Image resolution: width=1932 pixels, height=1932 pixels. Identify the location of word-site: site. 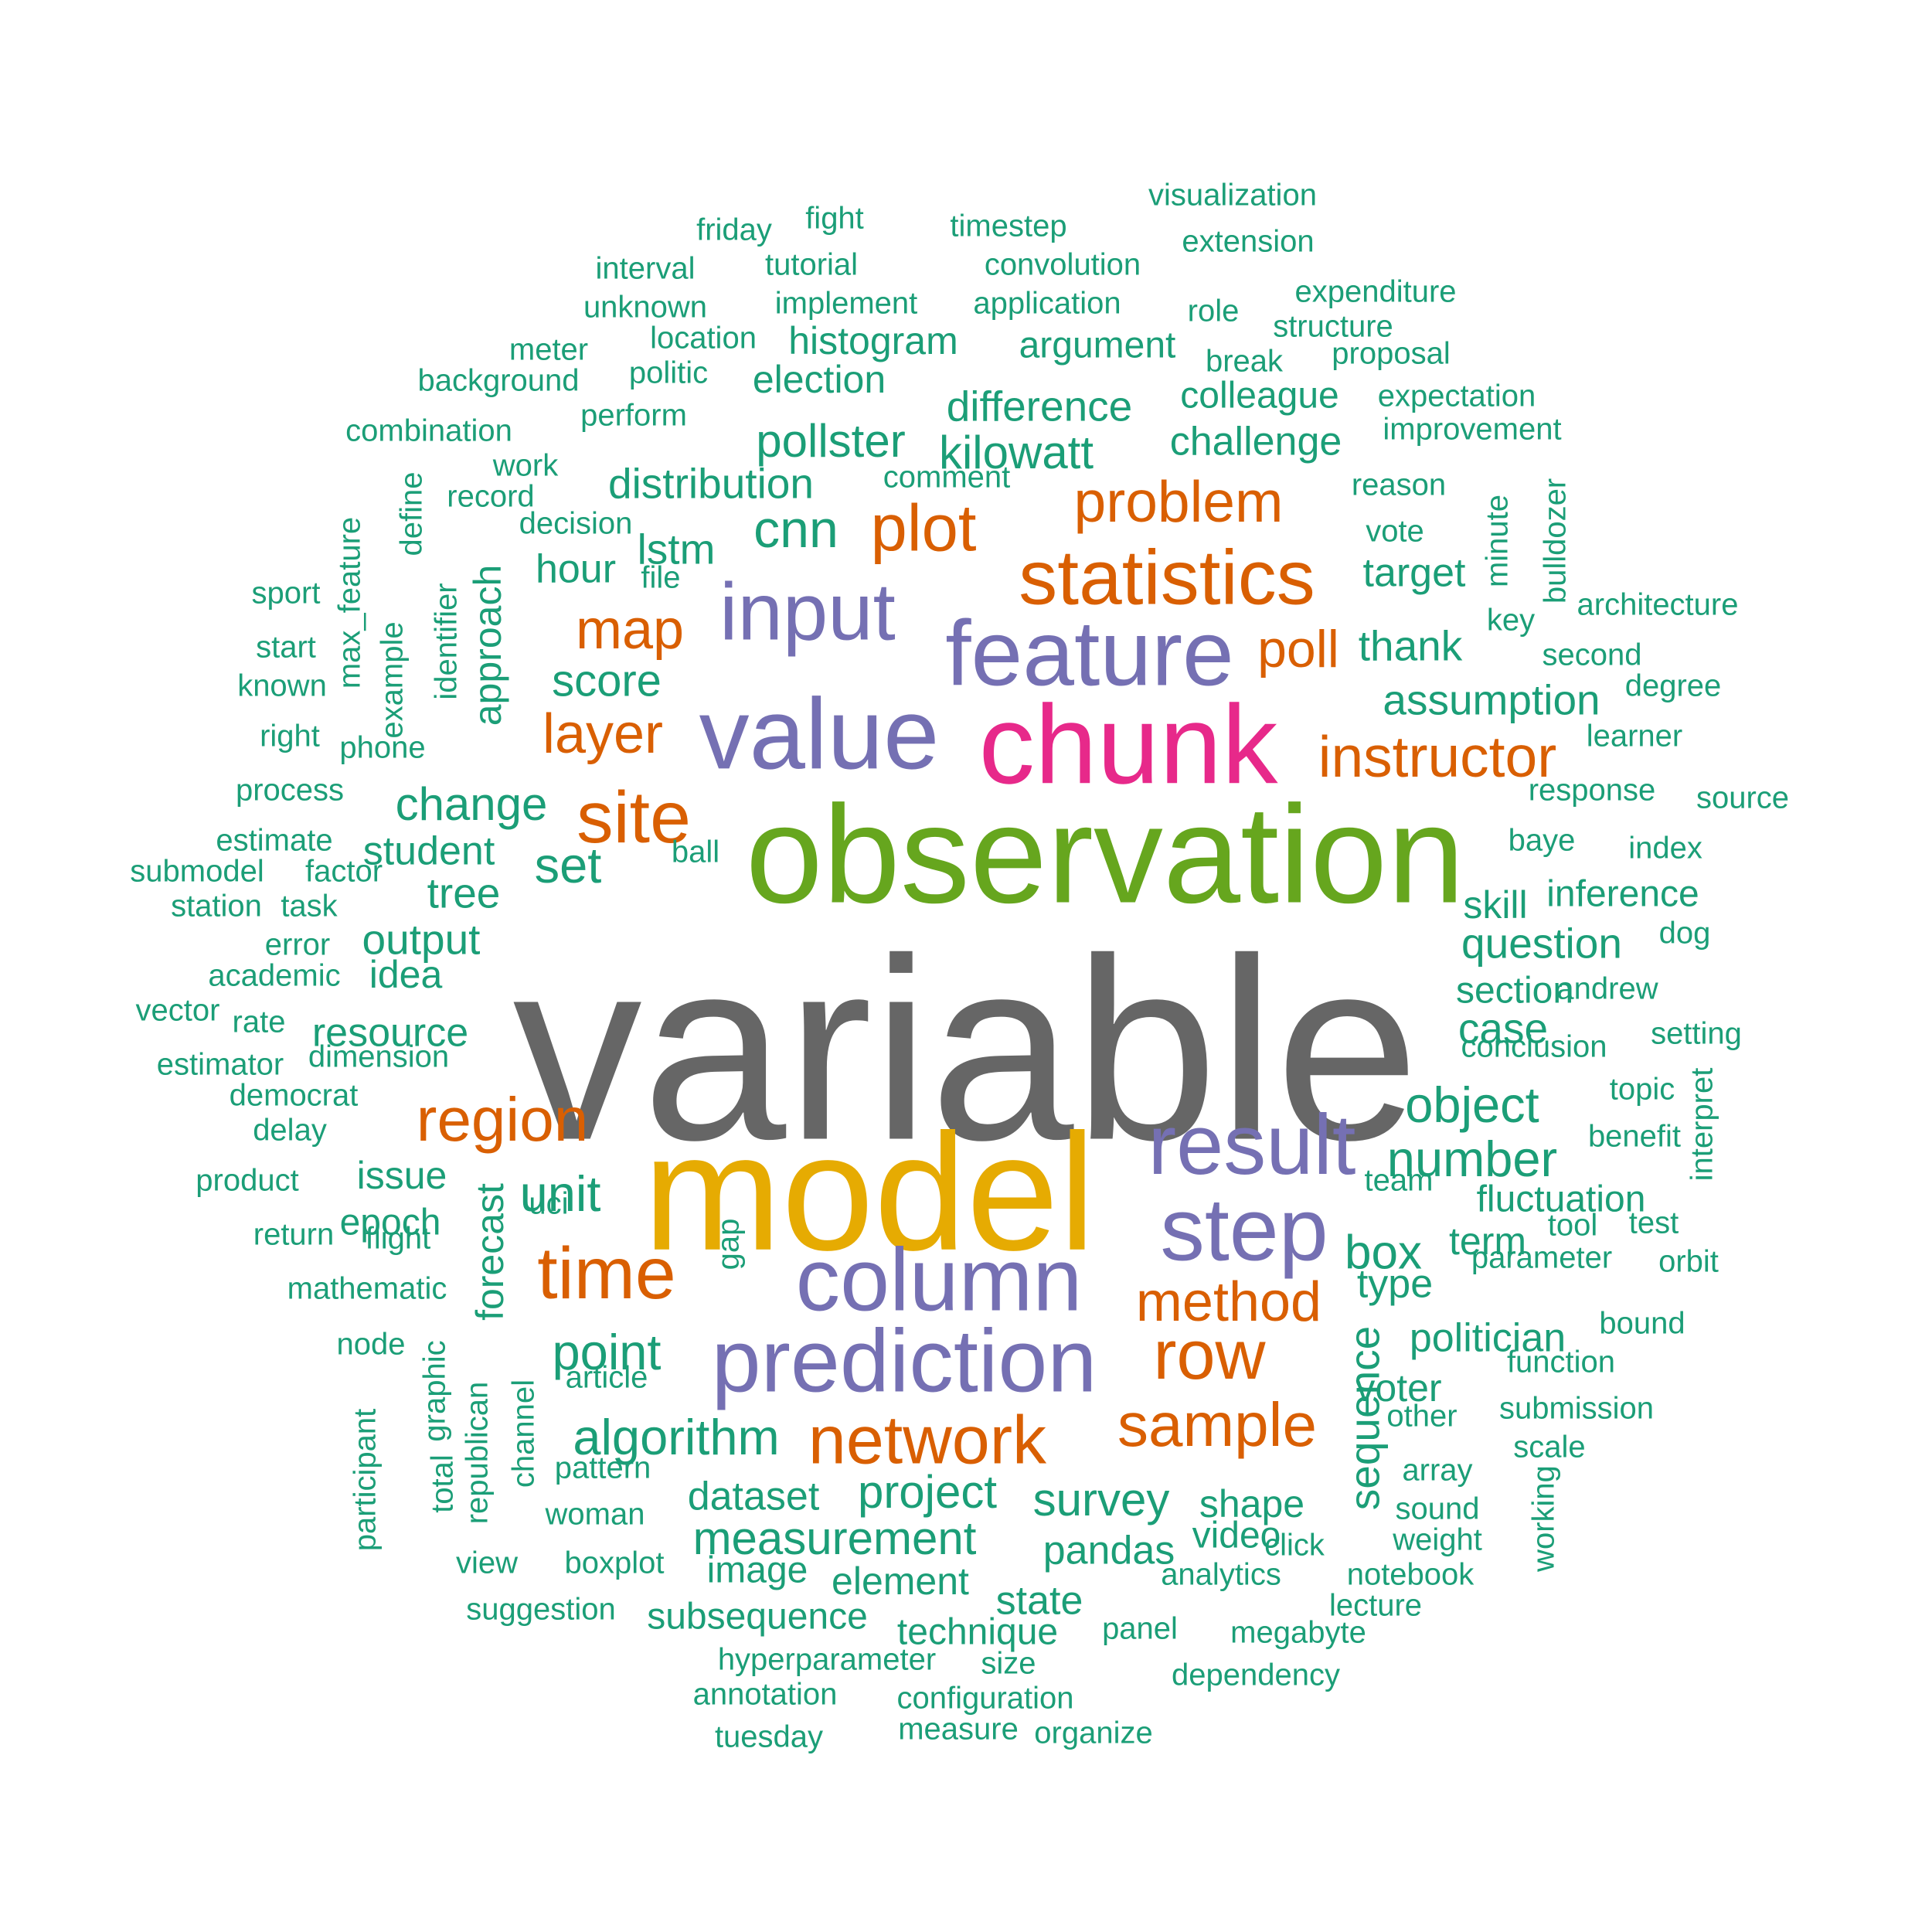
(634, 818).